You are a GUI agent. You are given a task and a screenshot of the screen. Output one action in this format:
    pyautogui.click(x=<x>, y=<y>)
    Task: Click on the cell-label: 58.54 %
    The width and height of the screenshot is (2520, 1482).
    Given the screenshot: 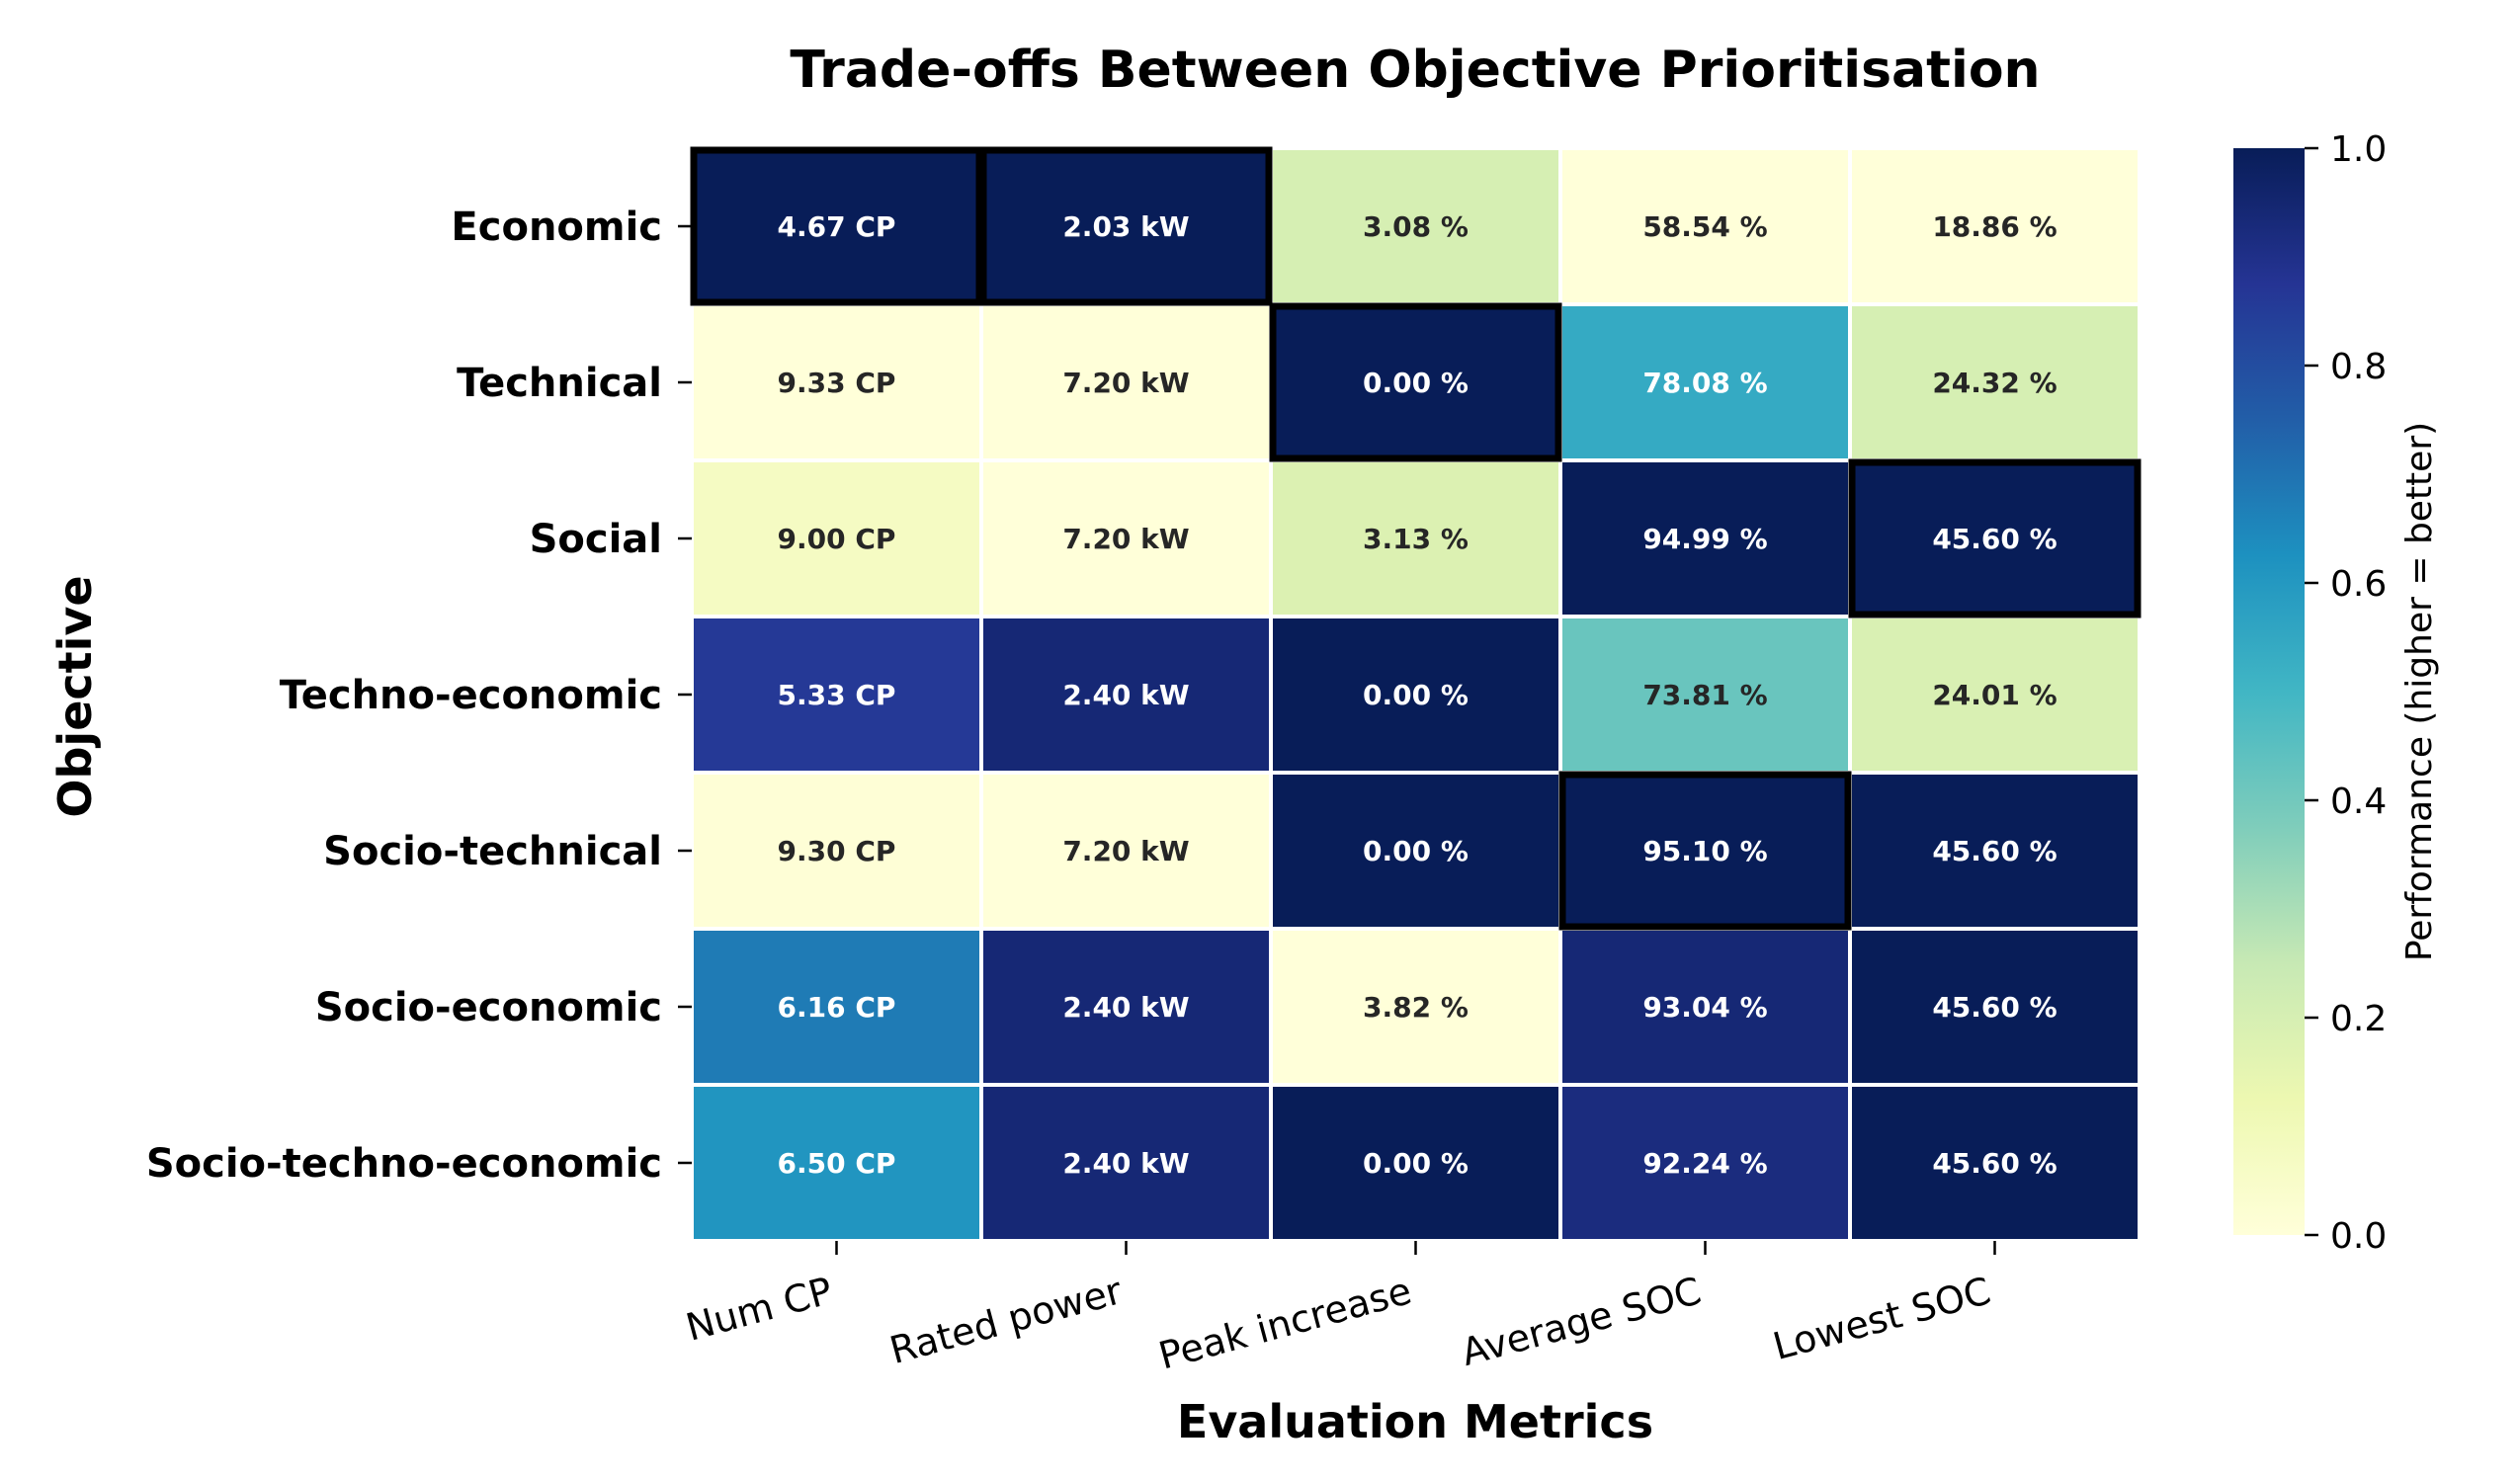 What is the action you would take?
    pyautogui.click(x=1704, y=226)
    